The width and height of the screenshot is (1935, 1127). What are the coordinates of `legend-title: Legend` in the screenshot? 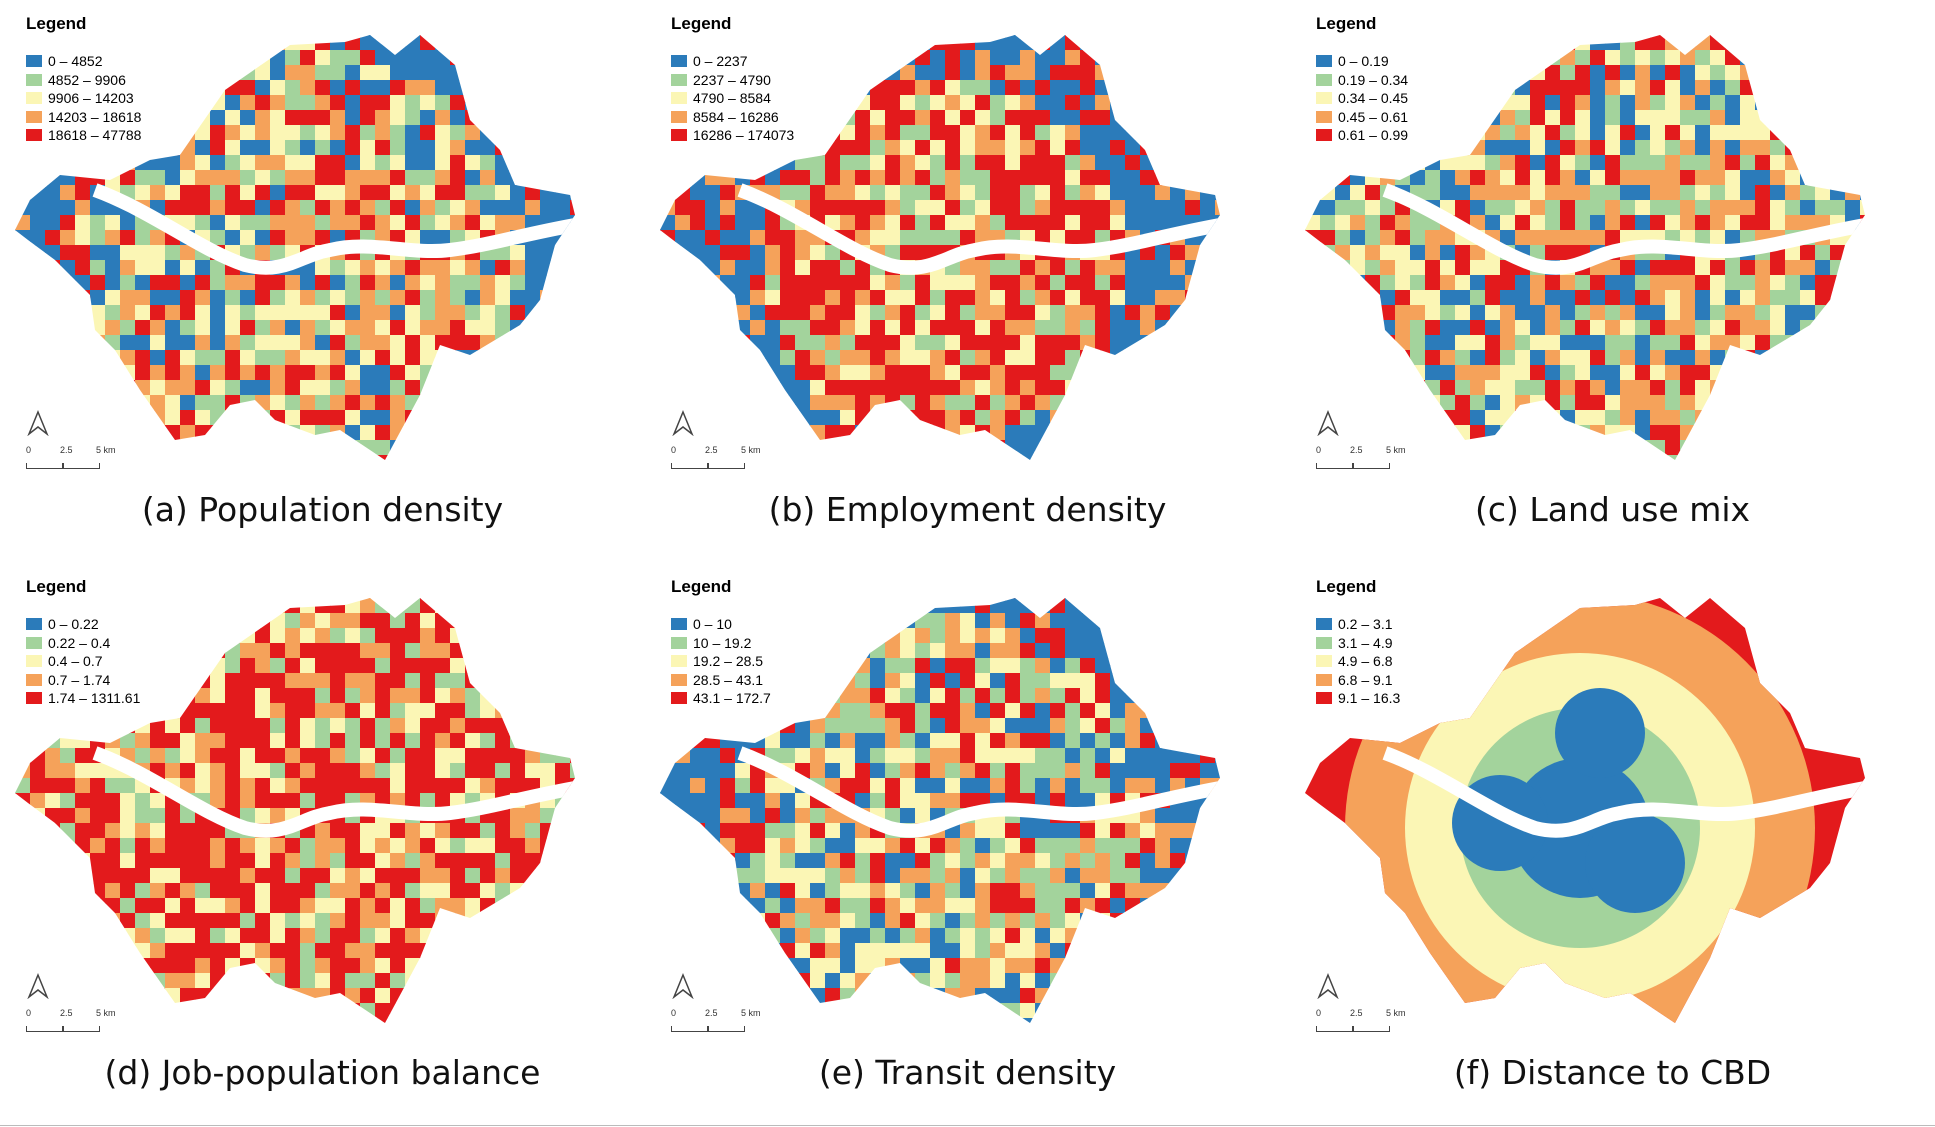 It's located at (701, 23).